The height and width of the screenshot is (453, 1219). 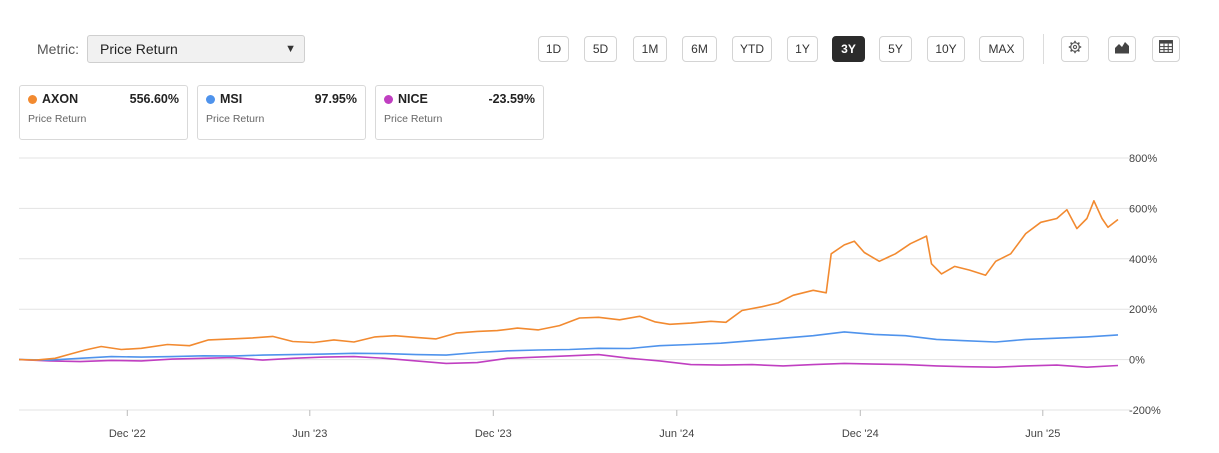 What do you see at coordinates (1043, 49) in the screenshot?
I see `toolbar-divider` at bounding box center [1043, 49].